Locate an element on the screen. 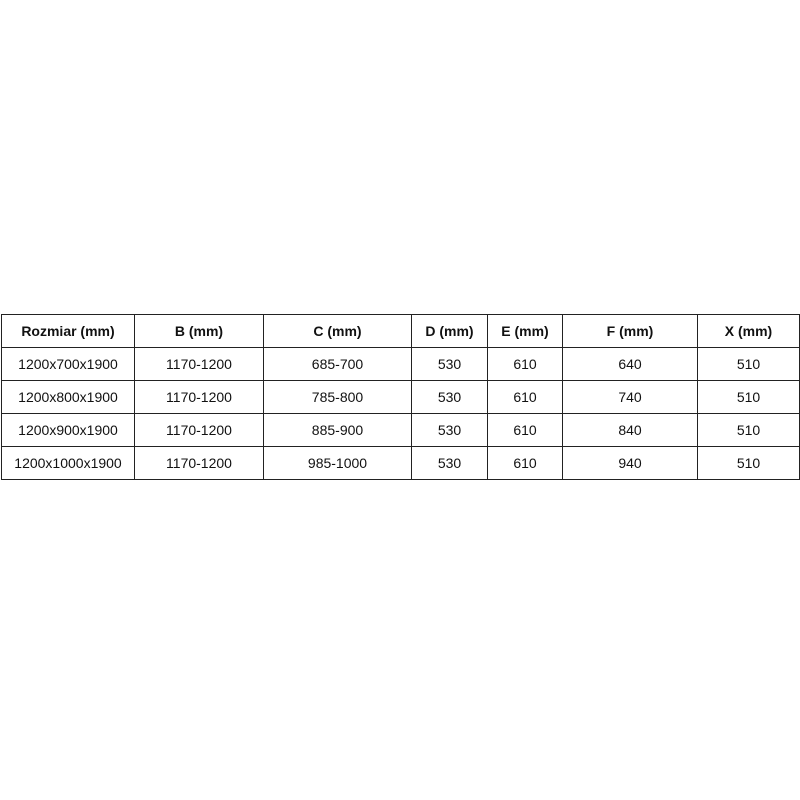  table-cell: 1200x900x1900 is located at coordinates (68, 430).